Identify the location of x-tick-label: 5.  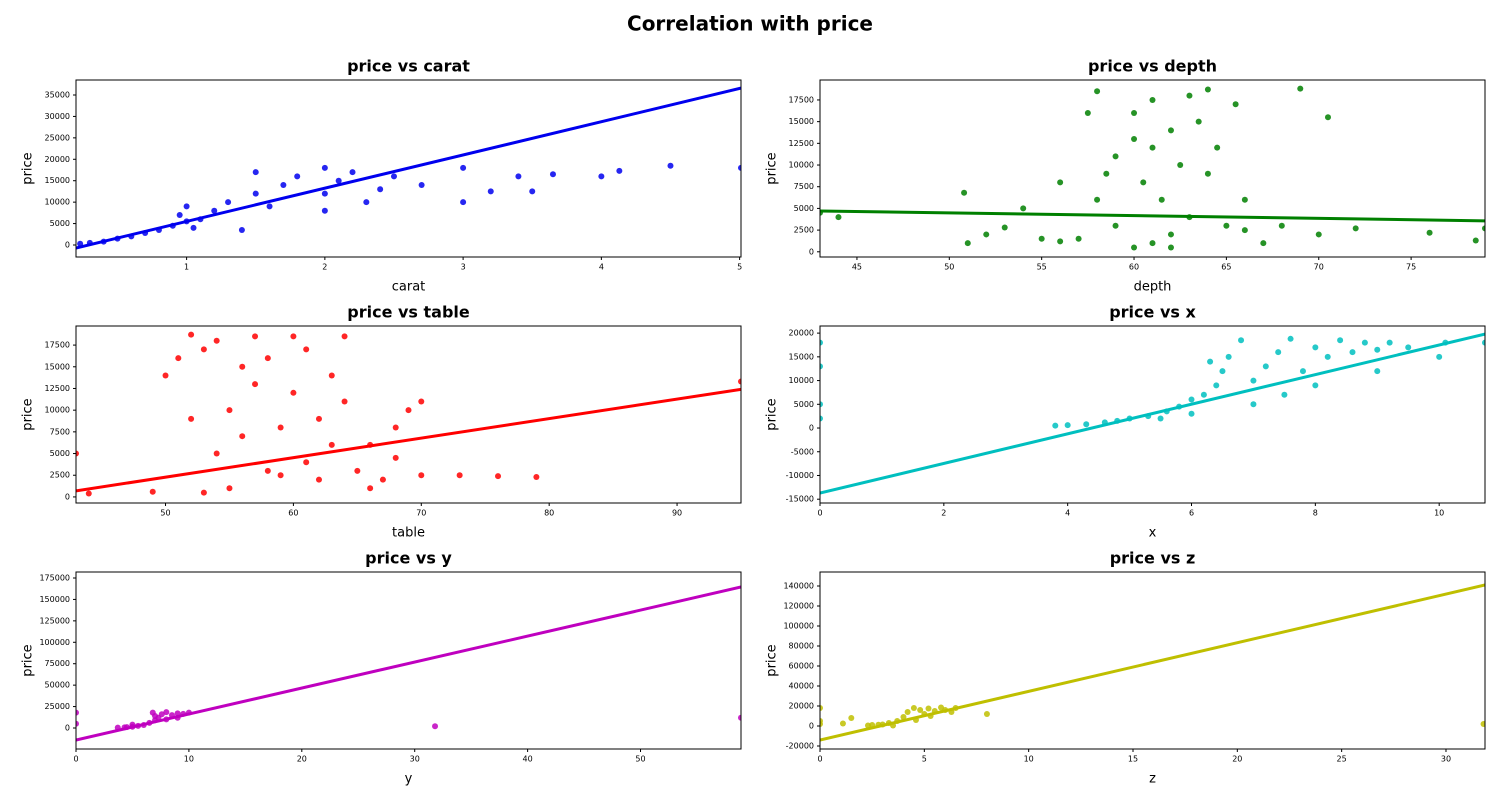
(924, 759).